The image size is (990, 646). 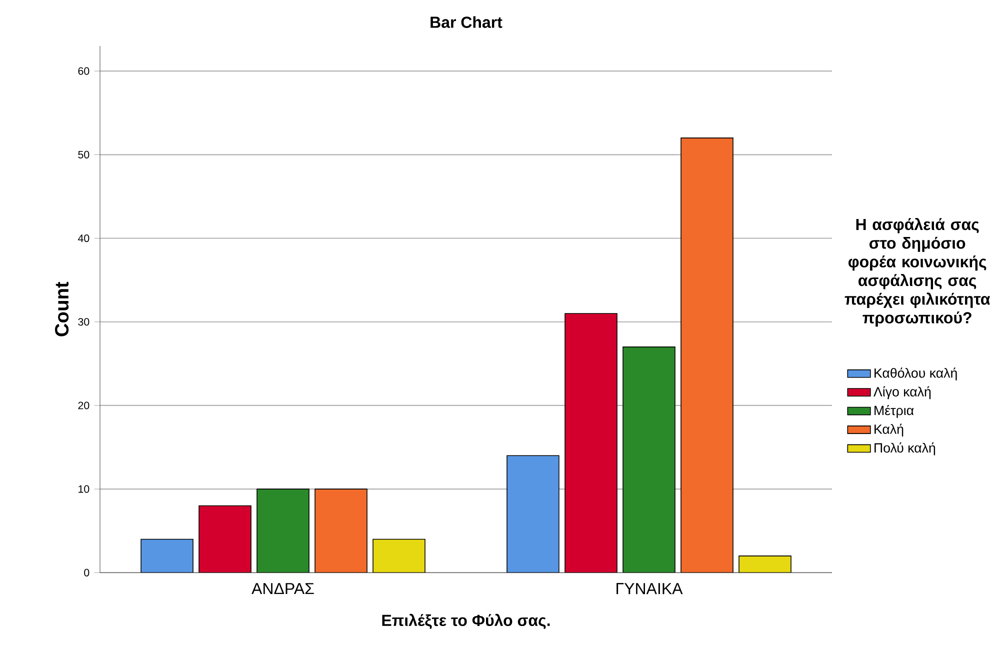 What do you see at coordinates (283, 588) in the screenshot?
I see `x-tick-label: ΑΝΔΡΑΣ` at bounding box center [283, 588].